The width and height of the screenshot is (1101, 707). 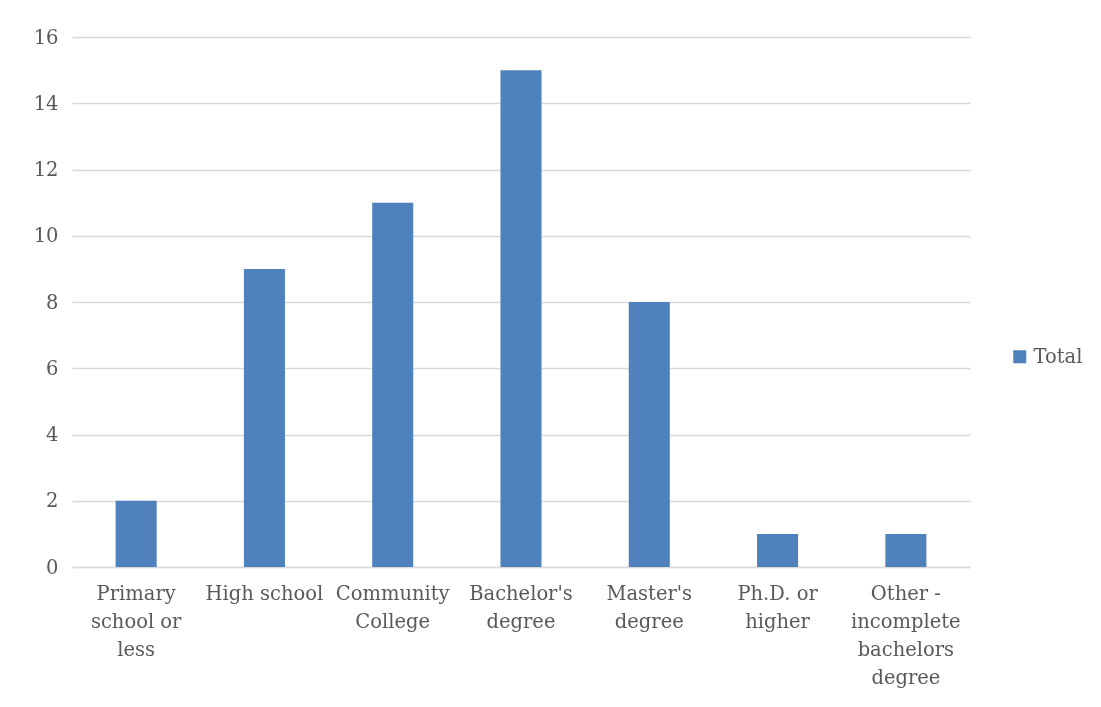 I want to click on y-tick-label: 16, so click(x=46, y=37).